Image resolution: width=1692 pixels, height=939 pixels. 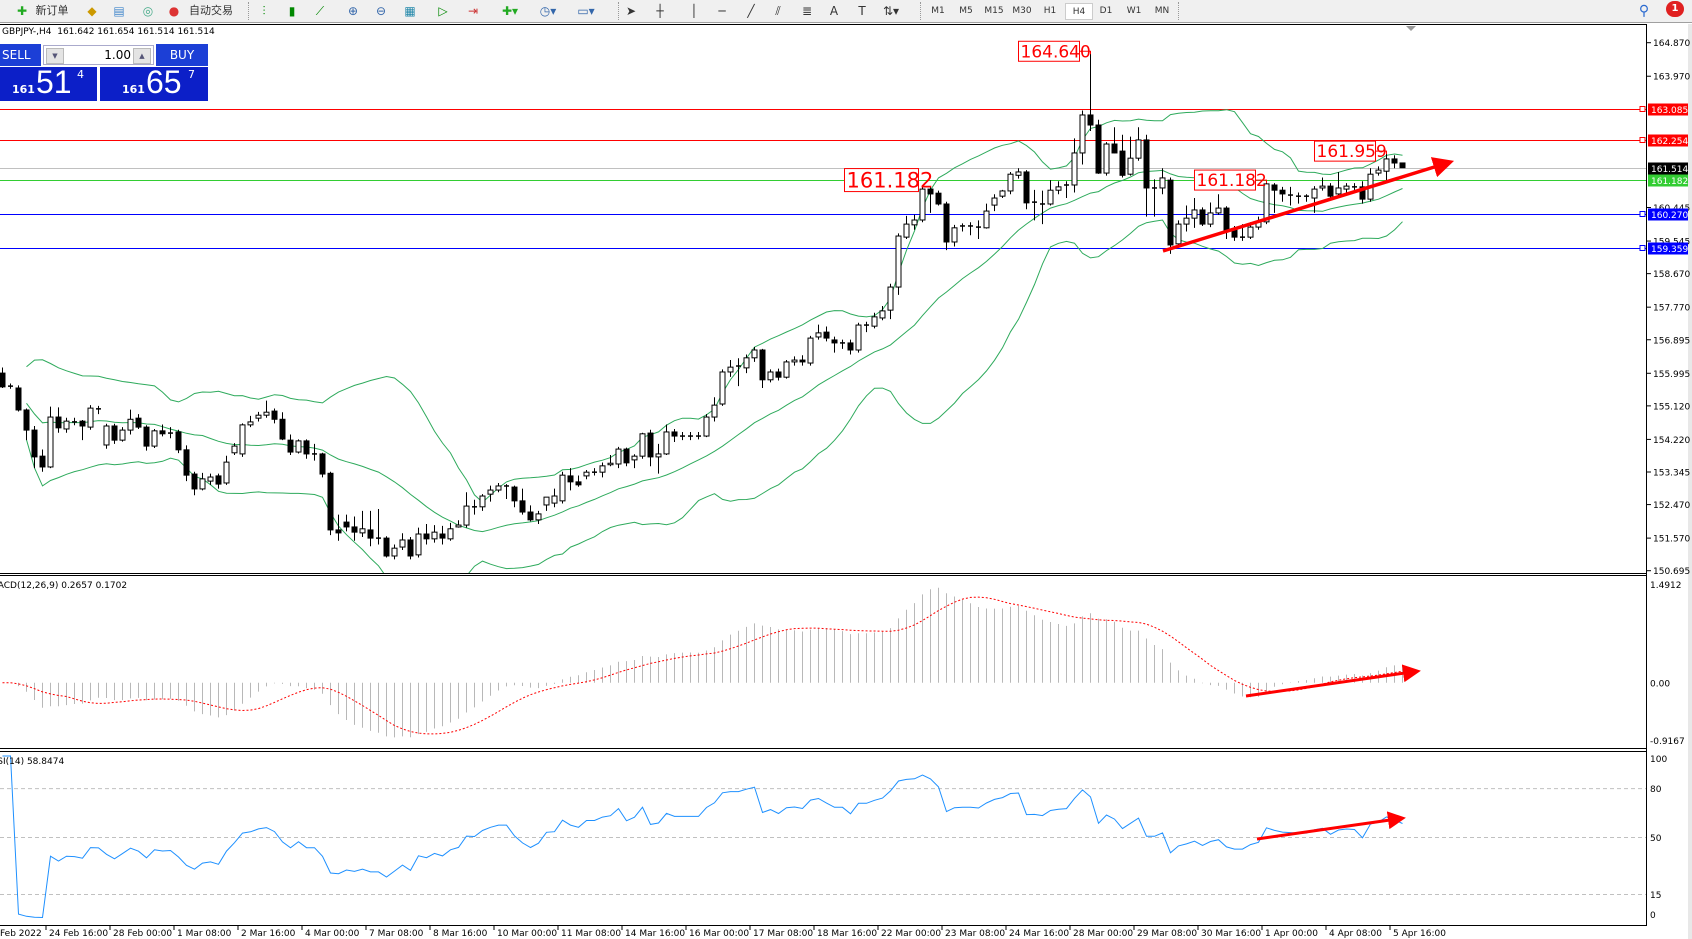 I want to click on bar-chart-icon: ⫶, so click(x=264, y=11).